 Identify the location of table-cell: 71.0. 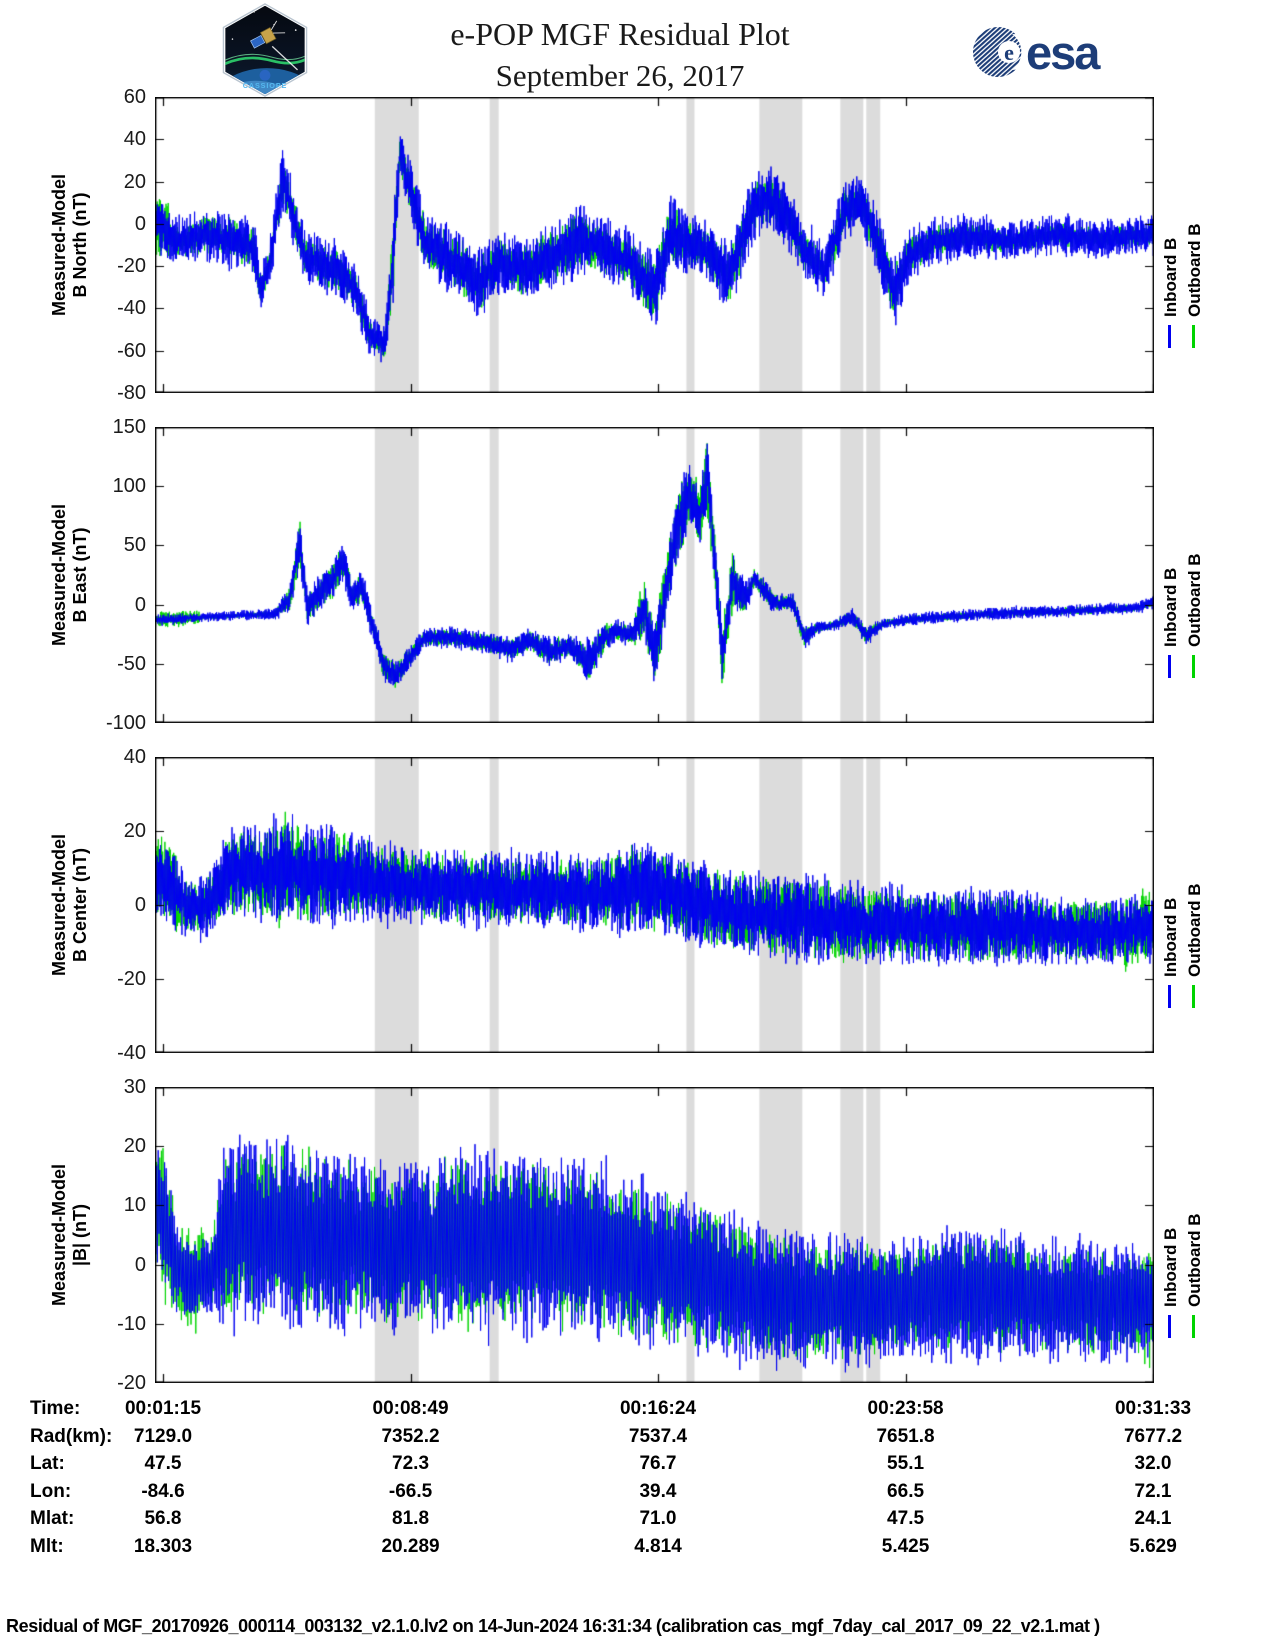
(658, 1519).